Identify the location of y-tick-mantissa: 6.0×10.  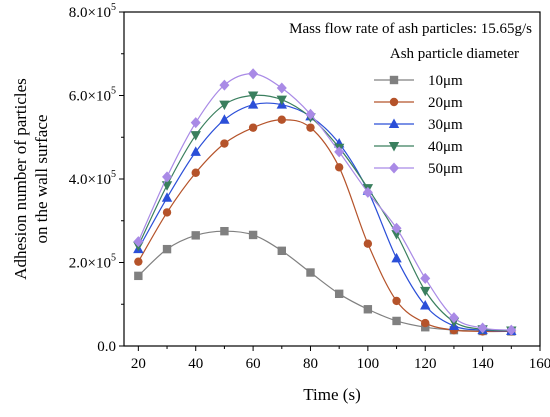
(90, 97).